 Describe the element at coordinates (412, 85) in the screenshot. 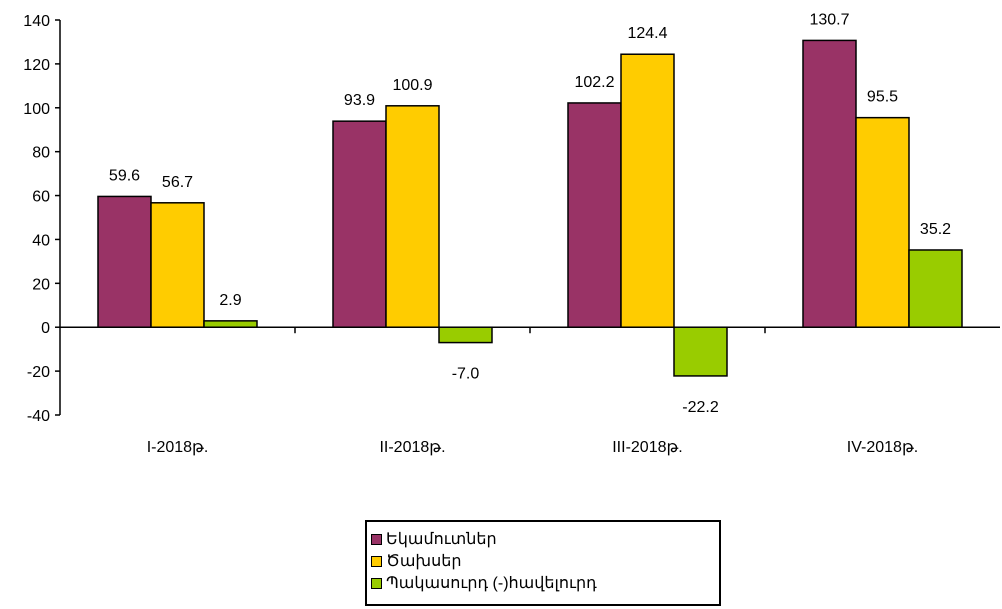

I see `data-label: 100.9` at that location.